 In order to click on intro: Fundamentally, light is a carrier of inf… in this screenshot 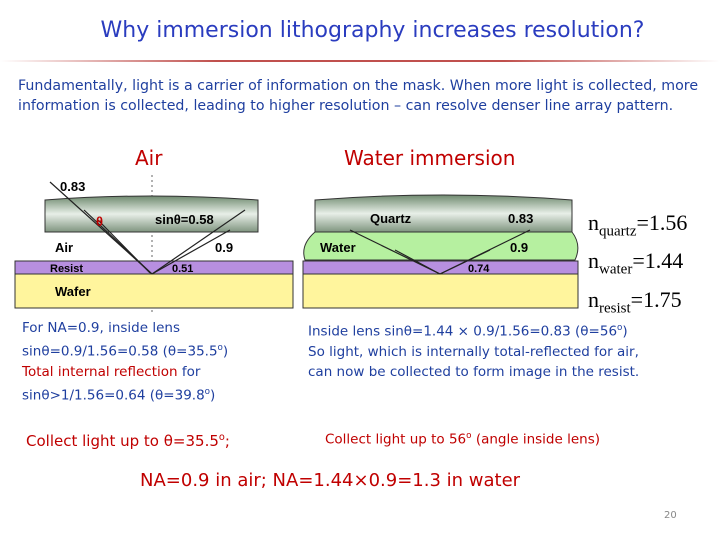, I will do `click(358, 96)`.